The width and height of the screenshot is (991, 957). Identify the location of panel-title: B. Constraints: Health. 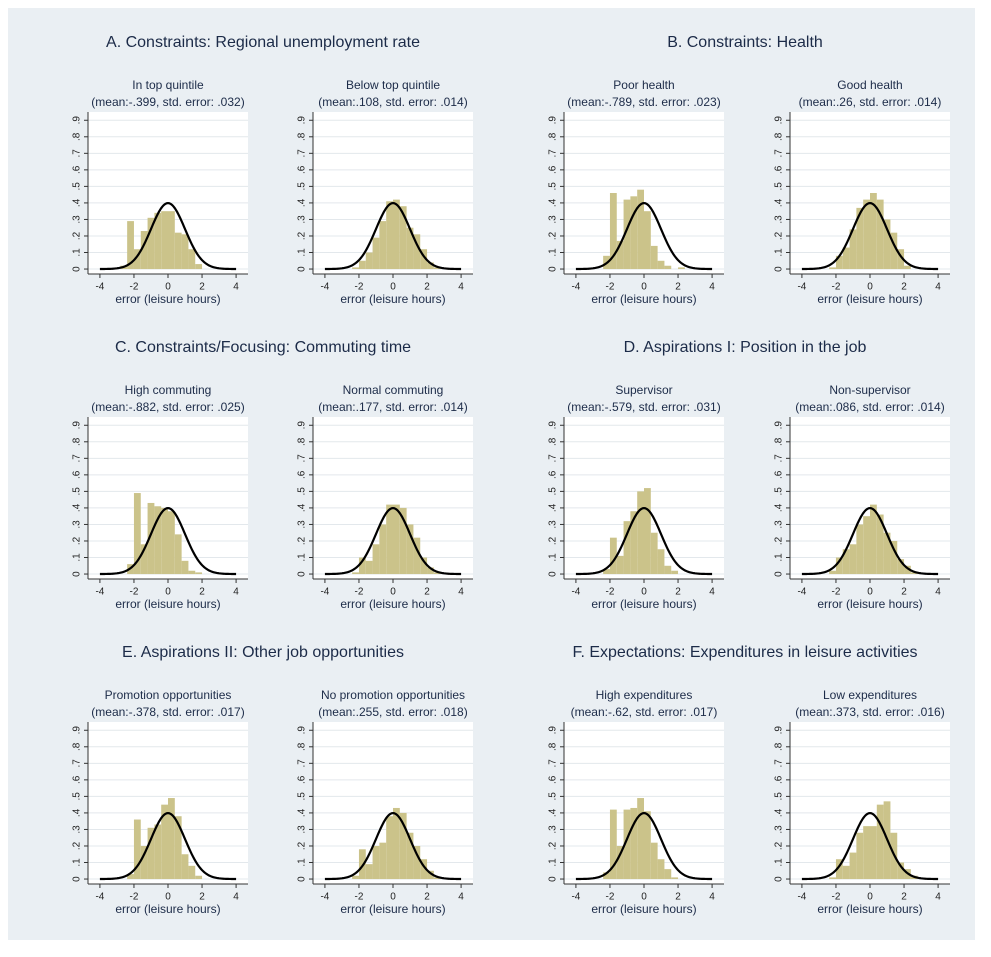
(745, 42).